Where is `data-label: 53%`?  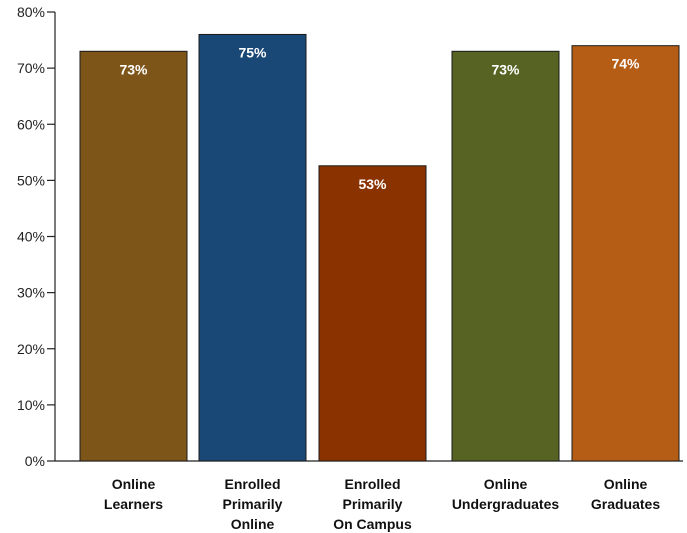 data-label: 53% is located at coordinates (372, 184).